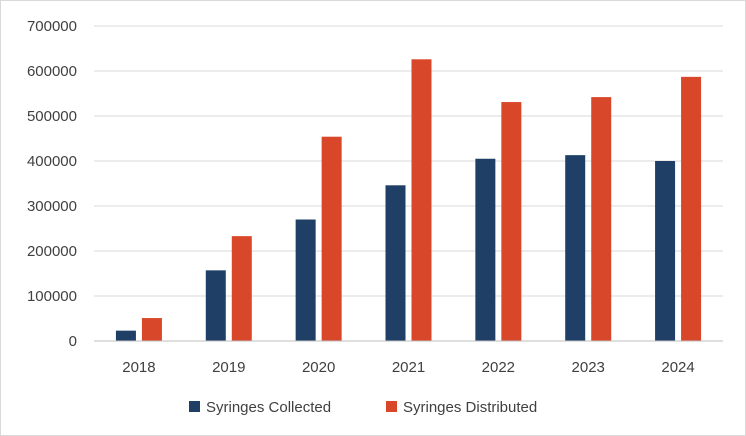 This screenshot has height=436, width=746. I want to click on y-tick-label: 700000, so click(52, 26).